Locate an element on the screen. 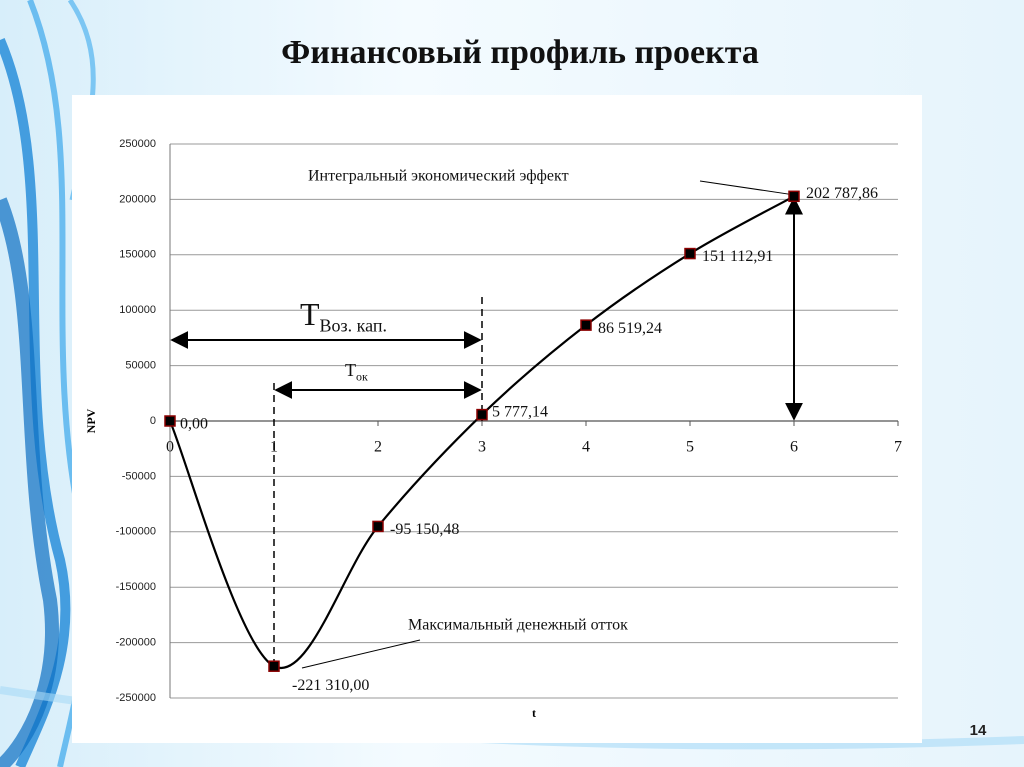 This screenshot has width=1024, height=767. y-tick-label: -150000 is located at coordinates (136, 587).